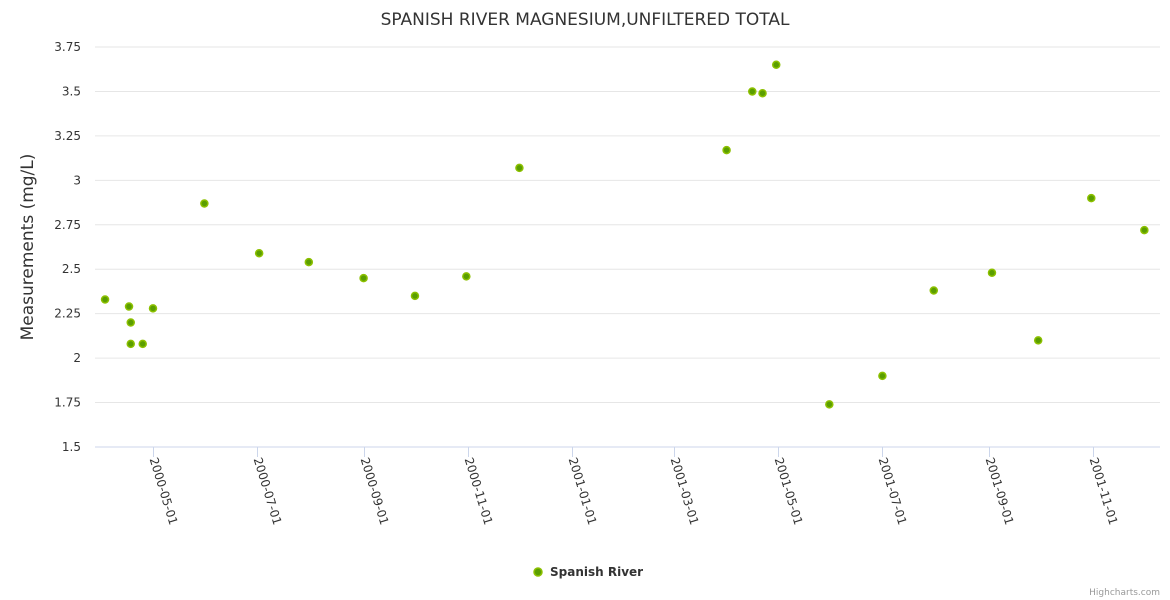  What do you see at coordinates (164, 491) in the screenshot?
I see `x-tick-label: 2000-05-01` at bounding box center [164, 491].